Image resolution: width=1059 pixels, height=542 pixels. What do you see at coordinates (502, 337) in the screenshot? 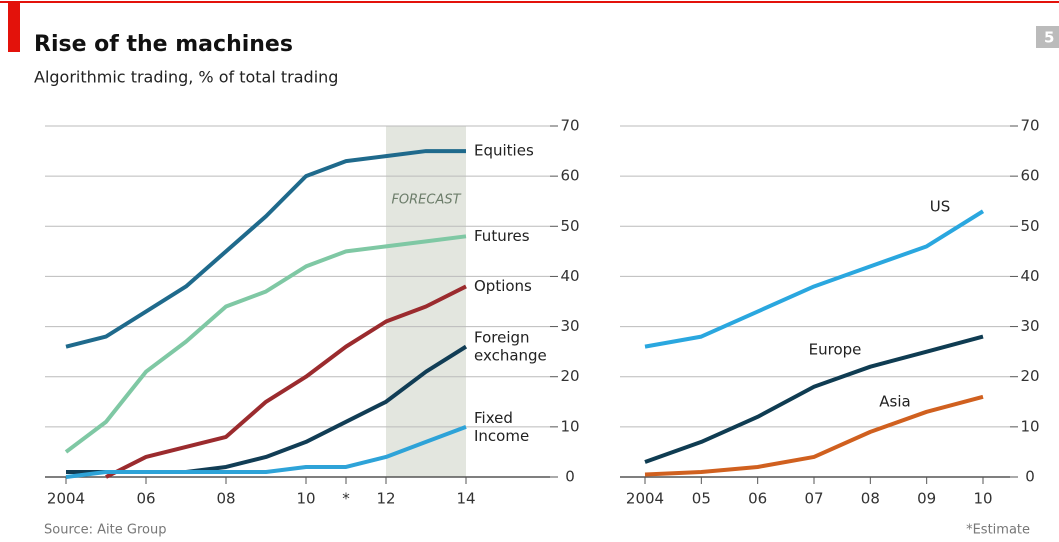
I see `label-line: Foreign` at bounding box center [502, 337].